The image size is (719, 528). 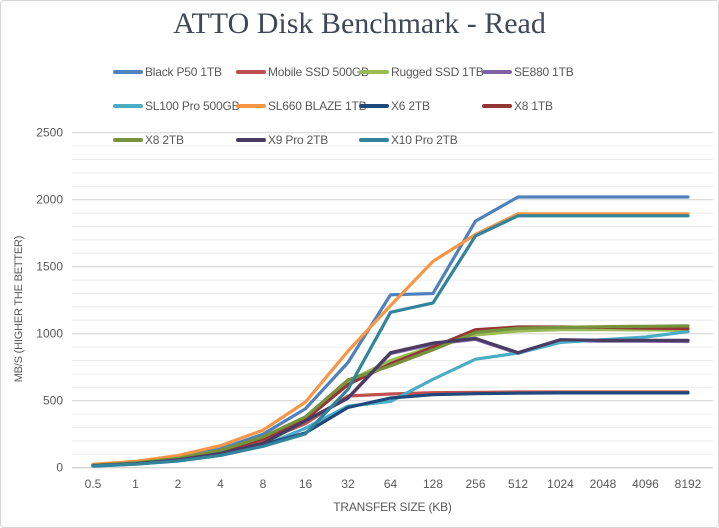 I want to click on legend-item: X8 1TB, so click(x=543, y=106).